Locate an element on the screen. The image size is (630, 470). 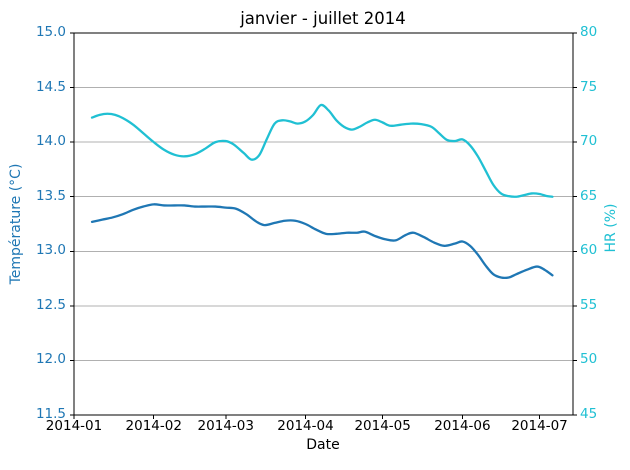
y-tick-label-right: 80 is located at coordinates (589, 32).